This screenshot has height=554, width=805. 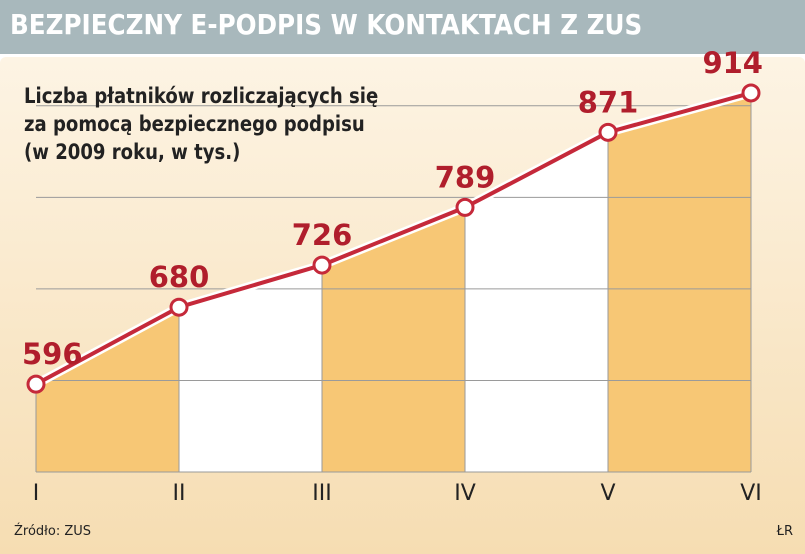 What do you see at coordinates (132, 152) in the screenshot?
I see `subtitle-line-3: (w 2009 roku, w tys.)` at bounding box center [132, 152].